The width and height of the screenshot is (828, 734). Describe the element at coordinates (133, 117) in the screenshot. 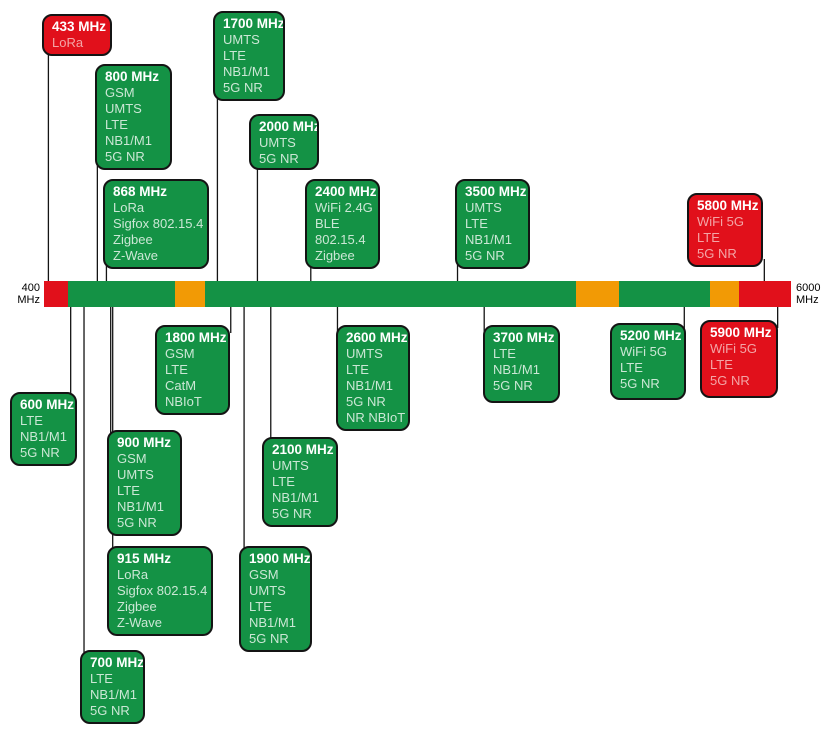

I see `band-box-800: 800 MHz GSM UMTS LTE NB1/M1 5G NR` at that location.